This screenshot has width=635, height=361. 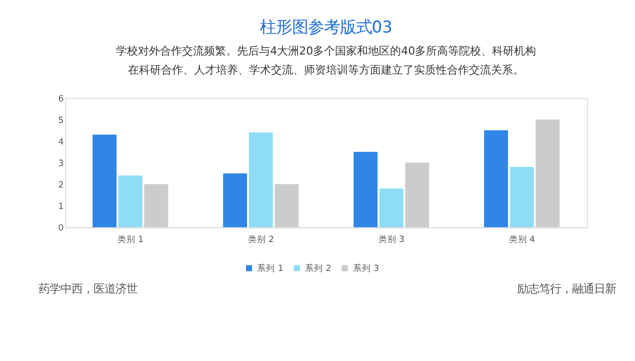 I want to click on legend-label: 系列 1, so click(x=270, y=268).